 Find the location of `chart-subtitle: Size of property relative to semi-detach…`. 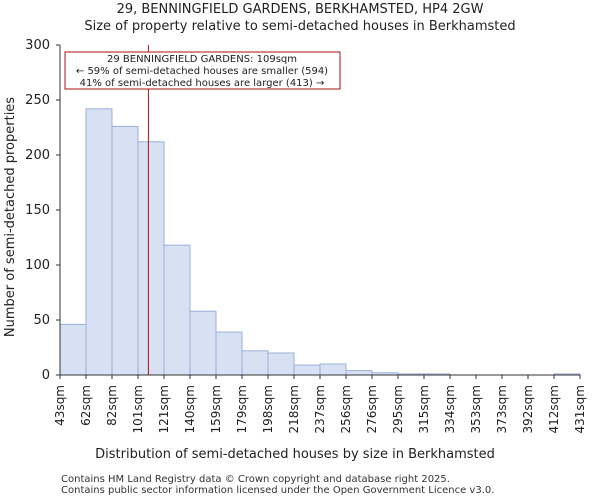

chart-subtitle: Size of property relative to semi-detach… is located at coordinates (300, 26).